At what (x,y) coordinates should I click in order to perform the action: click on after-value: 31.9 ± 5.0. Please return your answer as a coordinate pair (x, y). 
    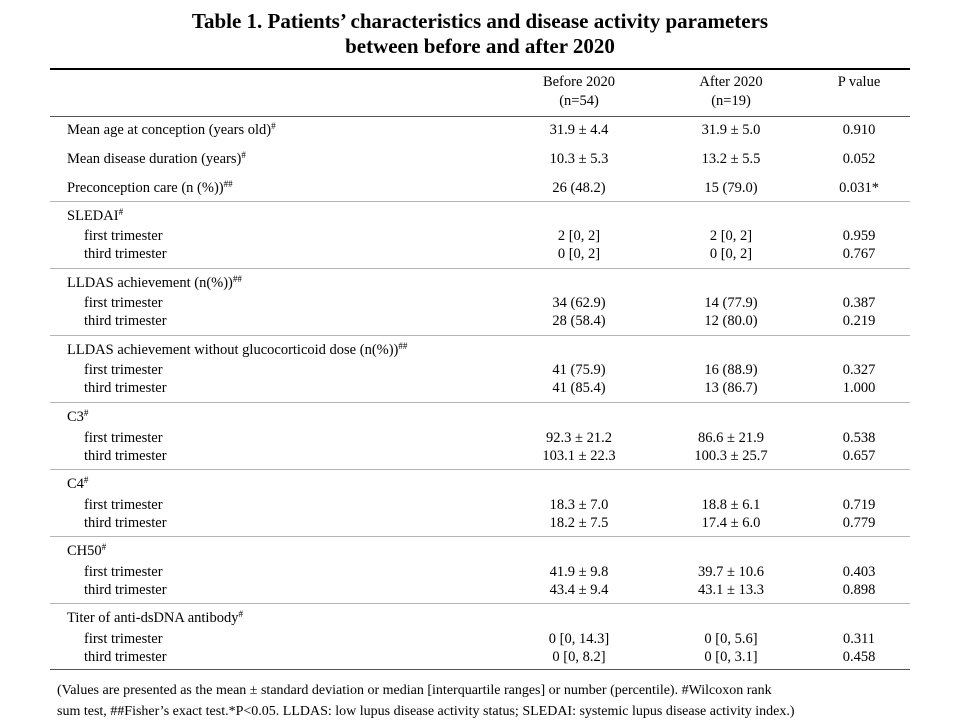
    Looking at the image, I should click on (731, 130).